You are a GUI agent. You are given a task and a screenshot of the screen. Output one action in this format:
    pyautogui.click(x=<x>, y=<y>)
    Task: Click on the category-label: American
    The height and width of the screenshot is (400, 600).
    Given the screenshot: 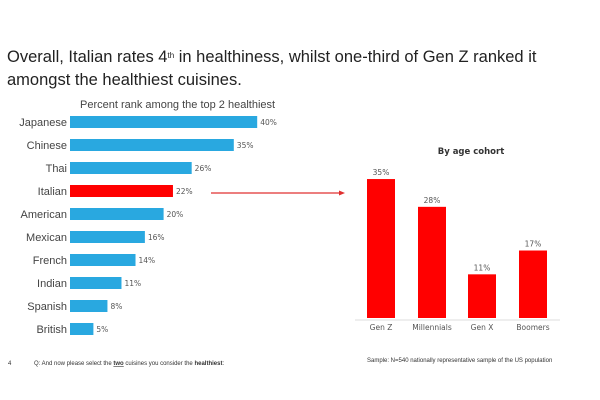 What is the action you would take?
    pyautogui.click(x=44, y=215)
    